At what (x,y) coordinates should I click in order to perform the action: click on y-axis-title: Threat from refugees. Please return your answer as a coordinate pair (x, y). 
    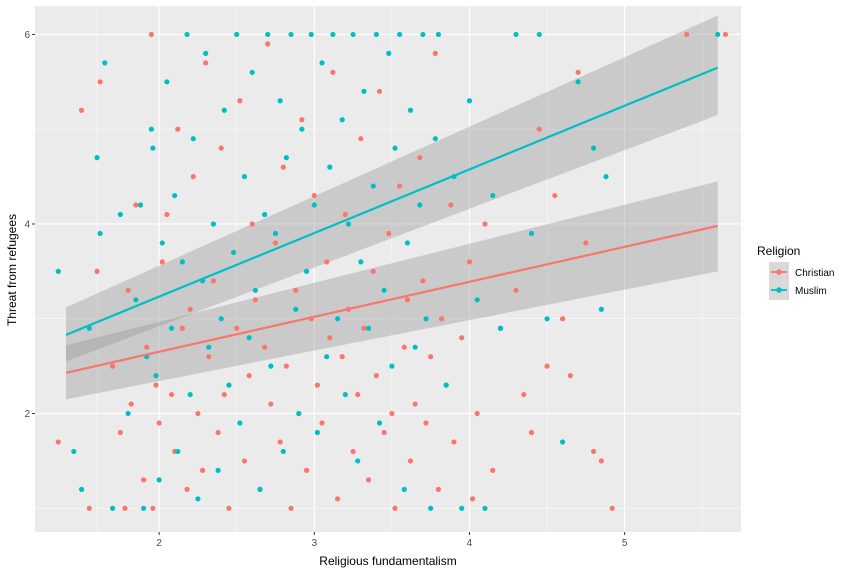
    Looking at the image, I should click on (12, 270).